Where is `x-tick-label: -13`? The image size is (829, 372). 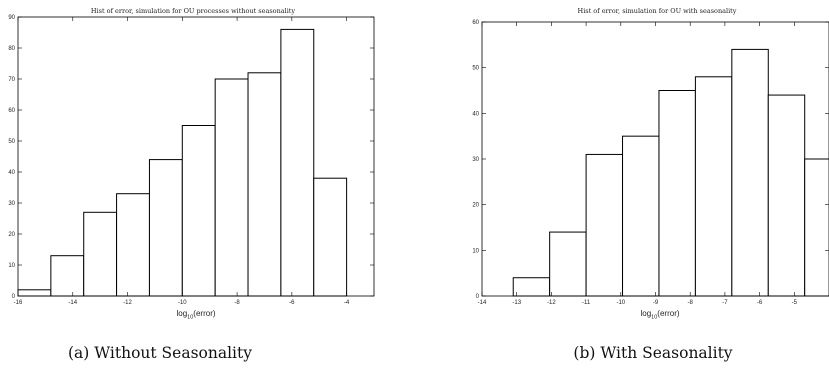
x-tick-label: -13 is located at coordinates (516, 303).